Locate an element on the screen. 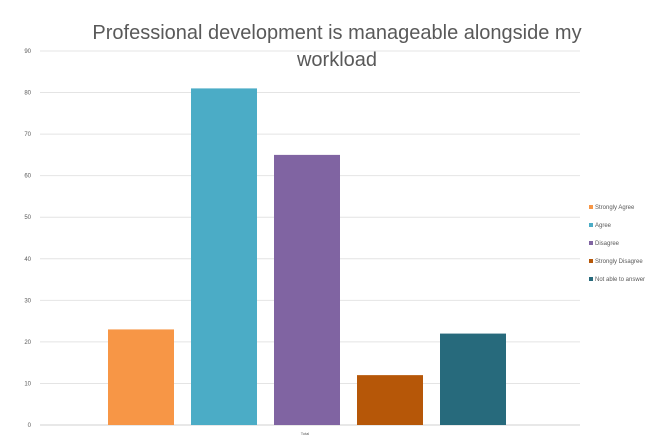  bar-strongly-agree is located at coordinates (141, 377).